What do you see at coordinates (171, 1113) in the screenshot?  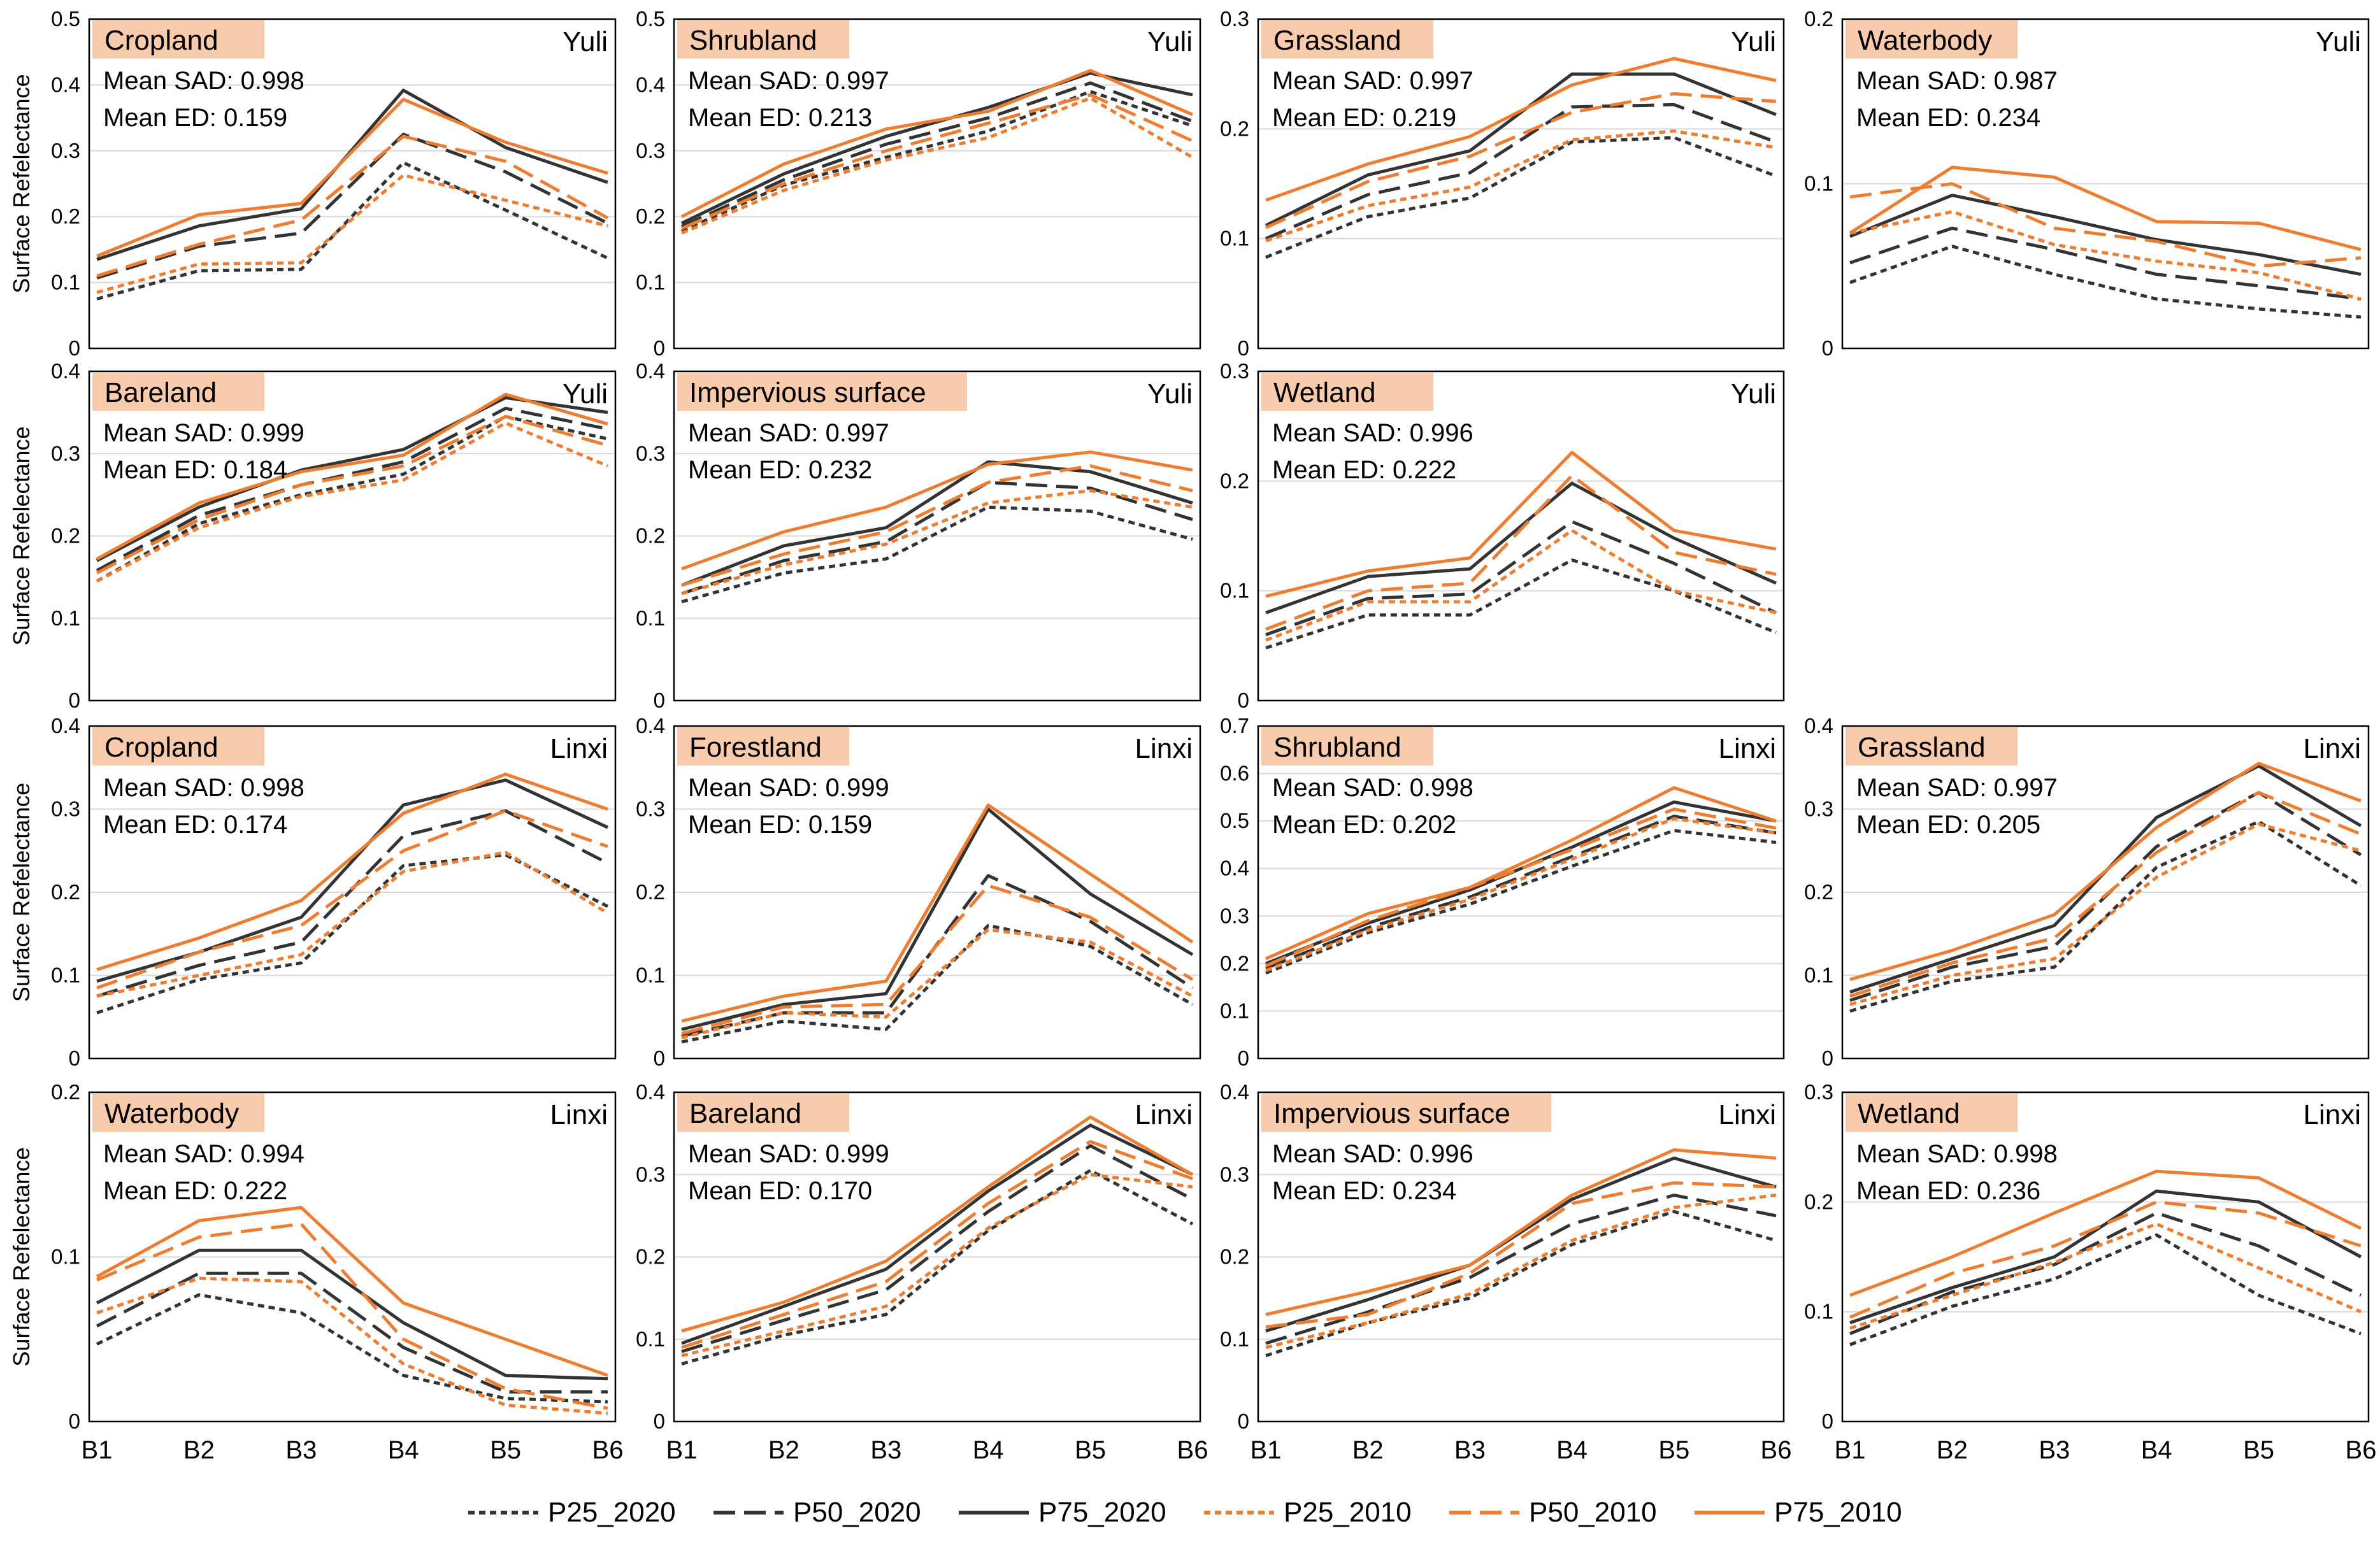 I see `panel-title: Waterbody` at bounding box center [171, 1113].